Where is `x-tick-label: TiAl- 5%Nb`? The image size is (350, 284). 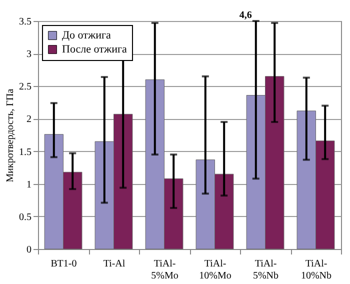
x-tick-label: TiAl- 5%Nb is located at coordinates (265, 270).